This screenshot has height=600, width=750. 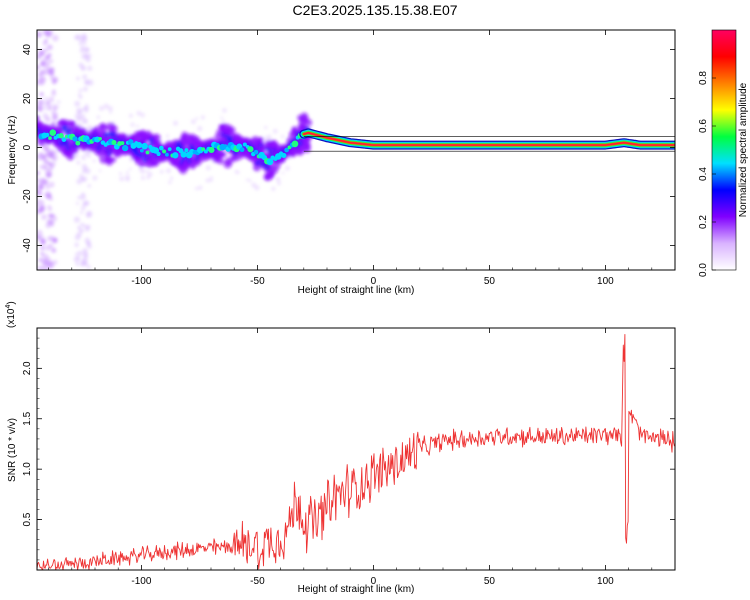 What do you see at coordinates (257, 281) in the screenshot?
I see `x-tick-label: -50` at bounding box center [257, 281].